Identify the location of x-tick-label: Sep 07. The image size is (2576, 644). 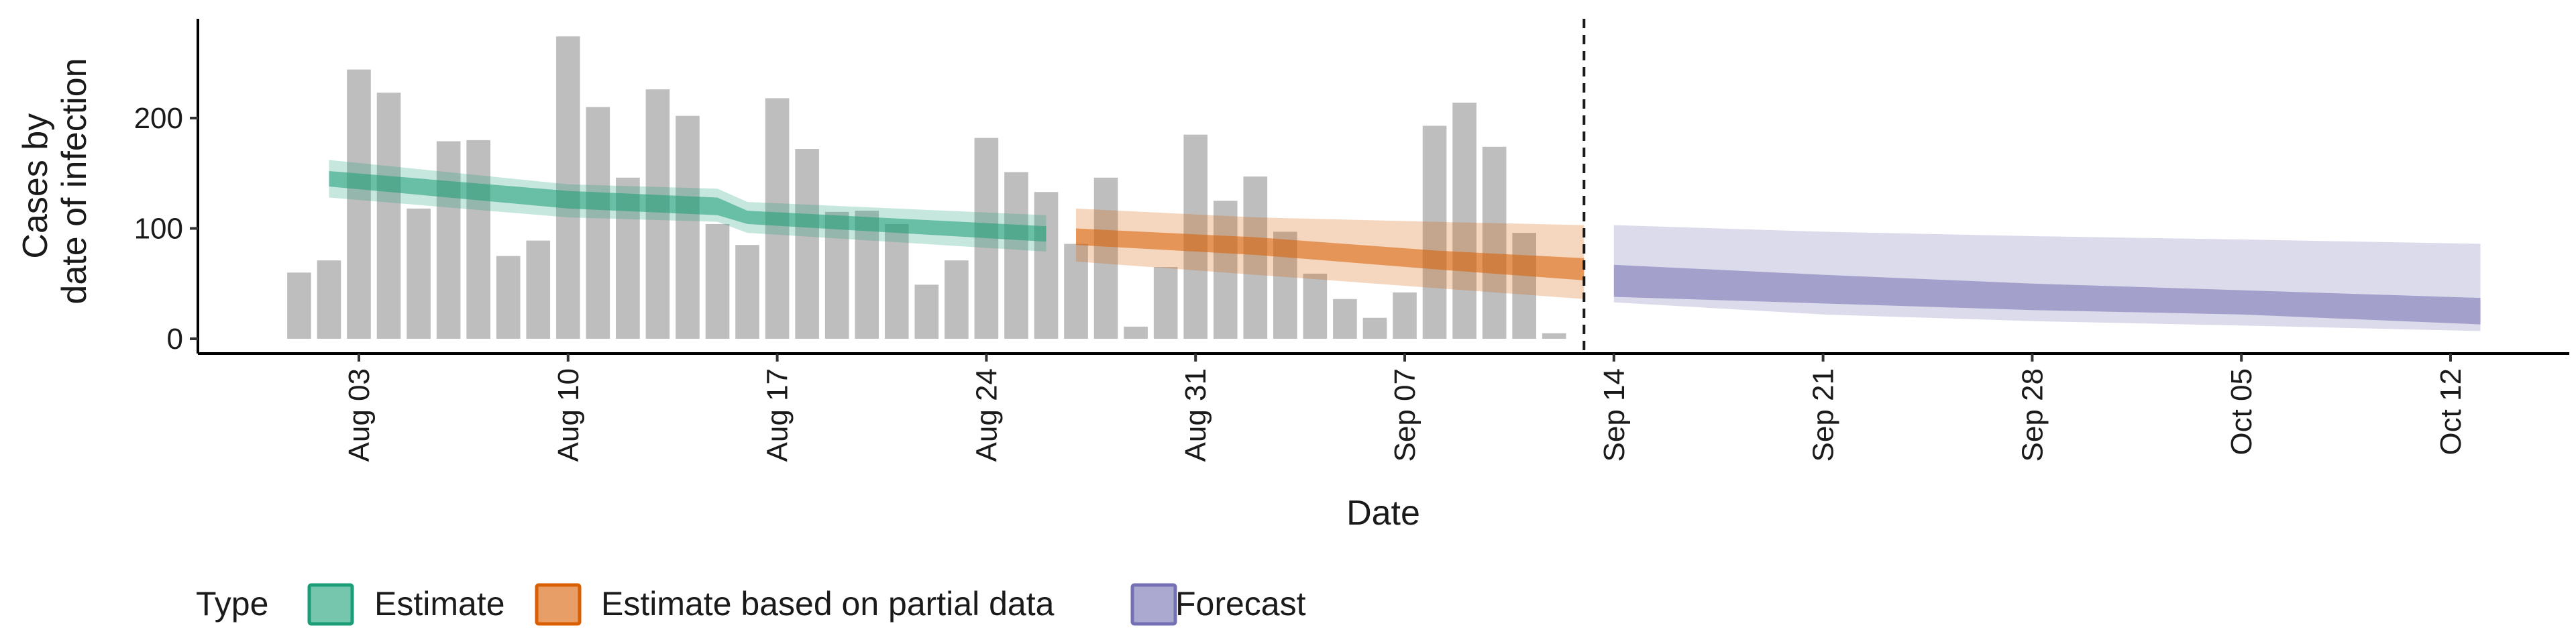
(1405, 415).